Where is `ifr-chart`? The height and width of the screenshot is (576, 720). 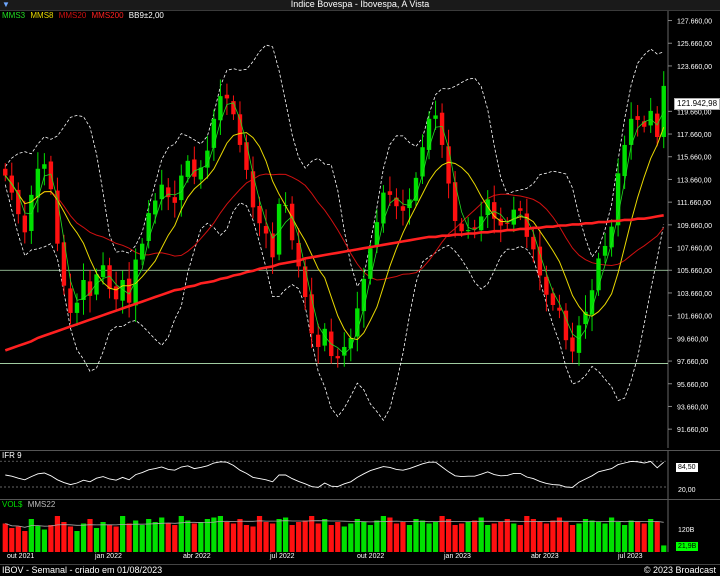
ifr-chart is located at coordinates (360, 475).